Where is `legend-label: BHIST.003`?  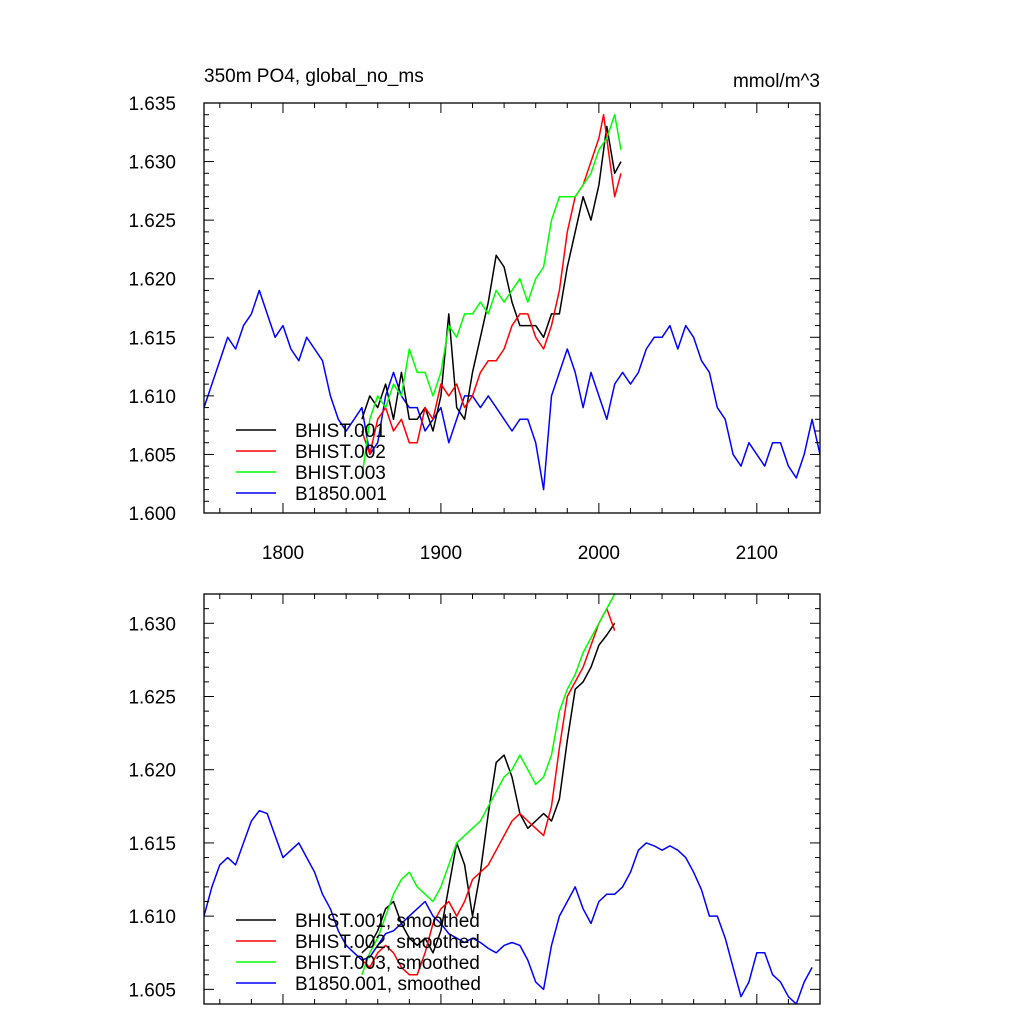 legend-label: BHIST.003 is located at coordinates (340, 473).